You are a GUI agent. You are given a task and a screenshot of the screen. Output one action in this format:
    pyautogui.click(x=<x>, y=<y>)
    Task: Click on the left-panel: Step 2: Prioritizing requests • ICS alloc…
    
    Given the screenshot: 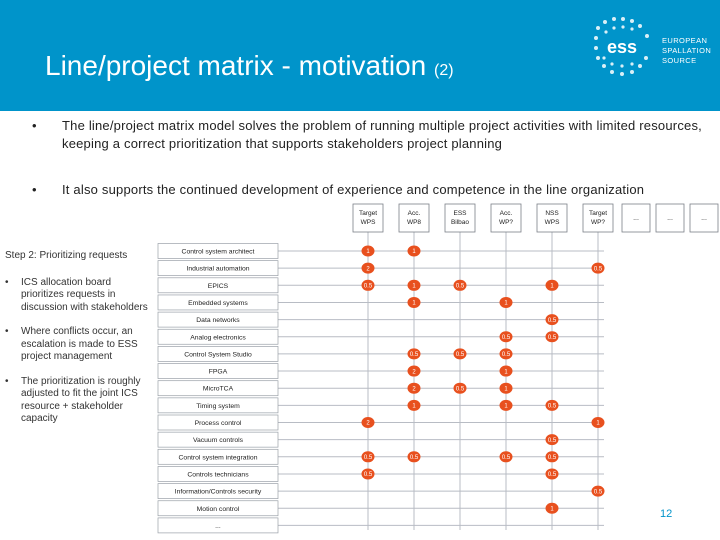 What is the action you would take?
    pyautogui.click(x=80, y=344)
    